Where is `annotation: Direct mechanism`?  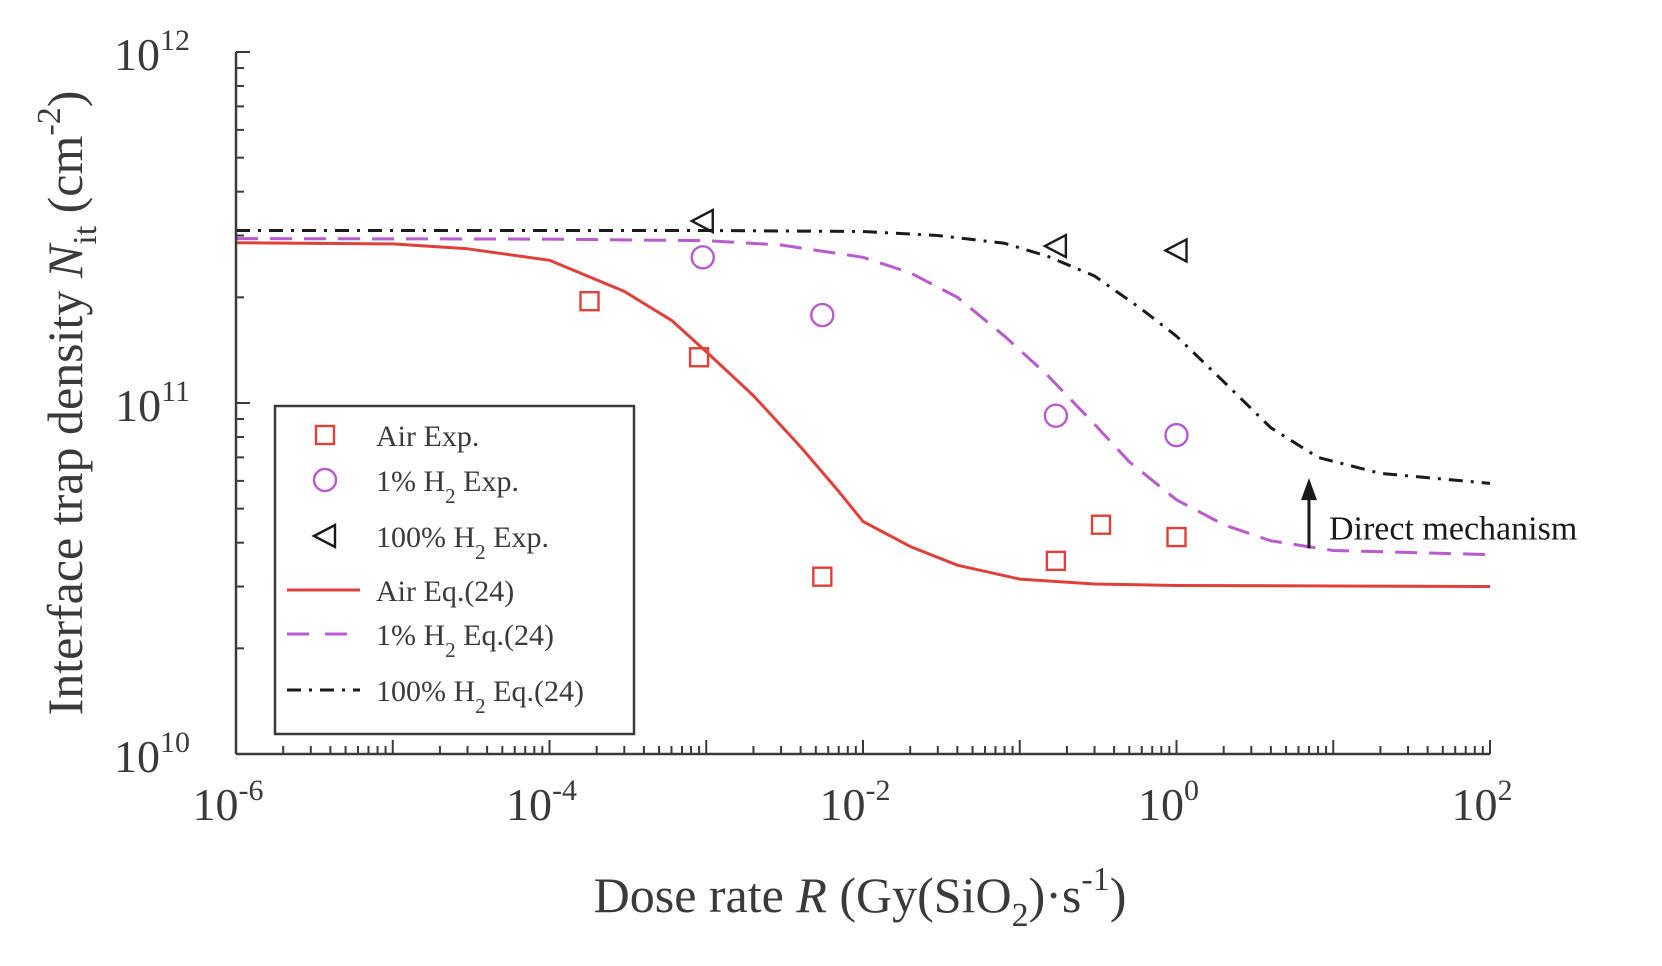
annotation: Direct mechanism is located at coordinates (1438, 513).